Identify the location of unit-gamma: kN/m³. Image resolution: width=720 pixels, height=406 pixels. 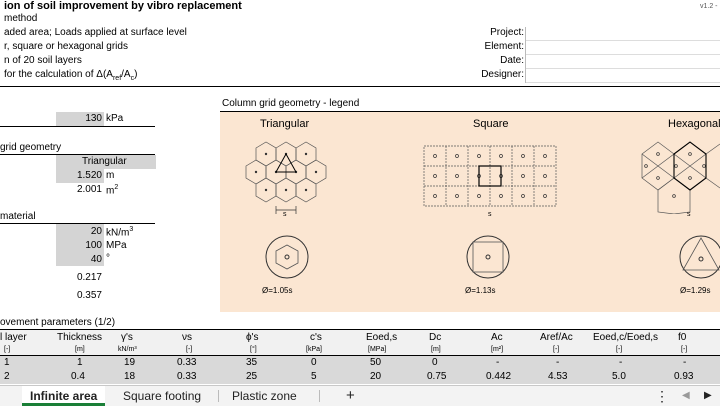
(127, 349).